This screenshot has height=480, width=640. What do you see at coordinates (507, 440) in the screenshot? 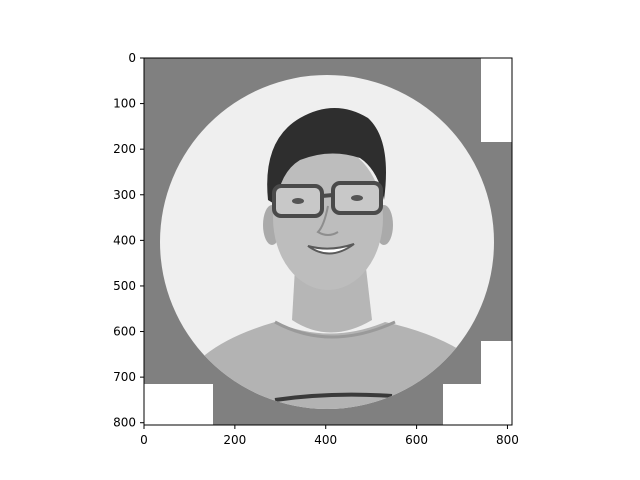
I see `x-tick-label: 800` at bounding box center [507, 440].